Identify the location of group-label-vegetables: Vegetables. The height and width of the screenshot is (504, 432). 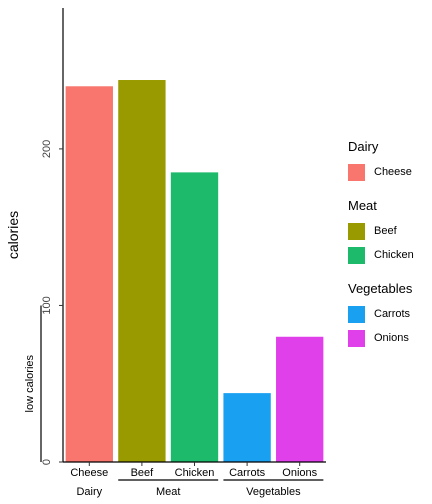
(273, 492).